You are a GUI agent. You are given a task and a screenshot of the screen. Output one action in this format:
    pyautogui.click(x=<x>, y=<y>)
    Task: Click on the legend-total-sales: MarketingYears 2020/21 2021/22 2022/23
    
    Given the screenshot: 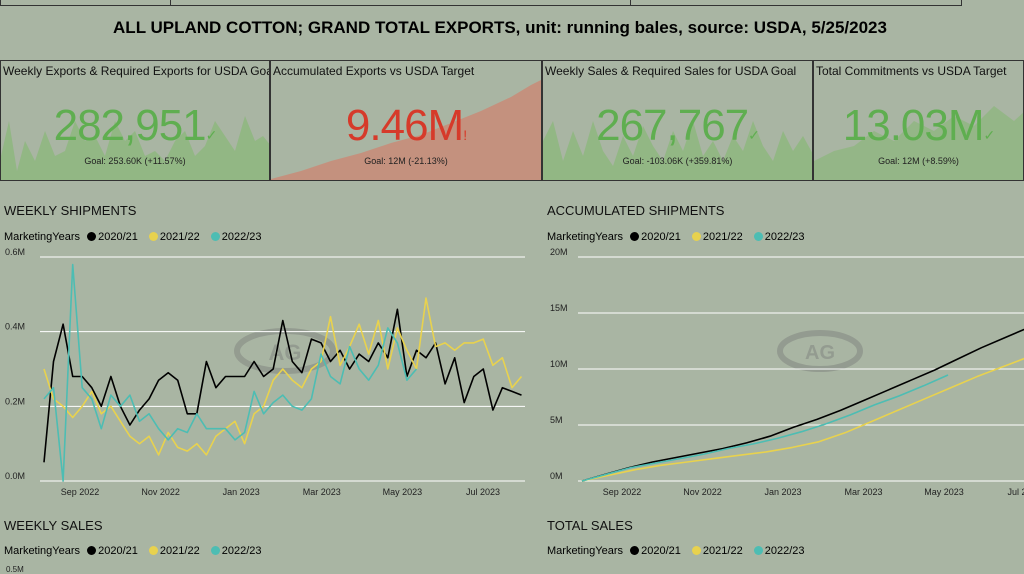 What is the action you would take?
    pyautogui.click(x=680, y=551)
    